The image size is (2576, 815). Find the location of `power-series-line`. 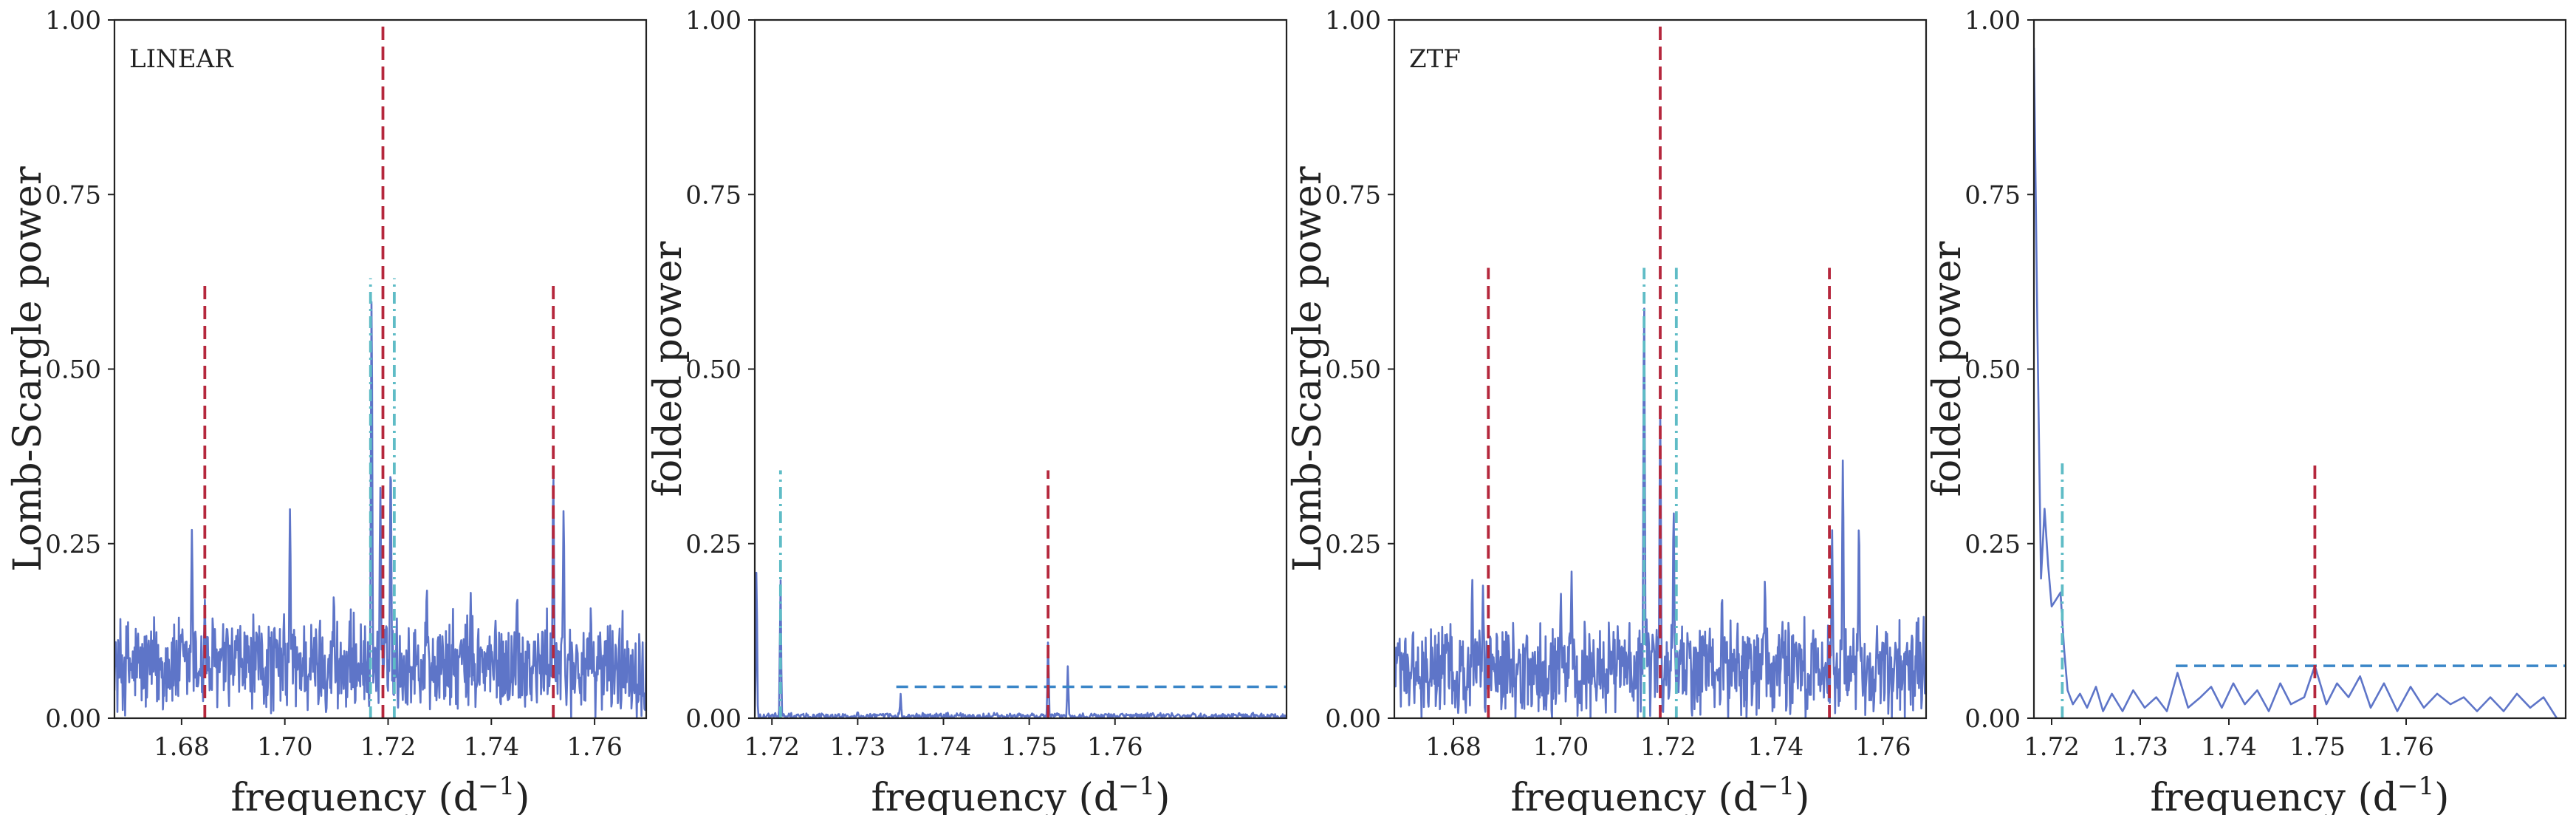

power-series-line is located at coordinates (380, 509).